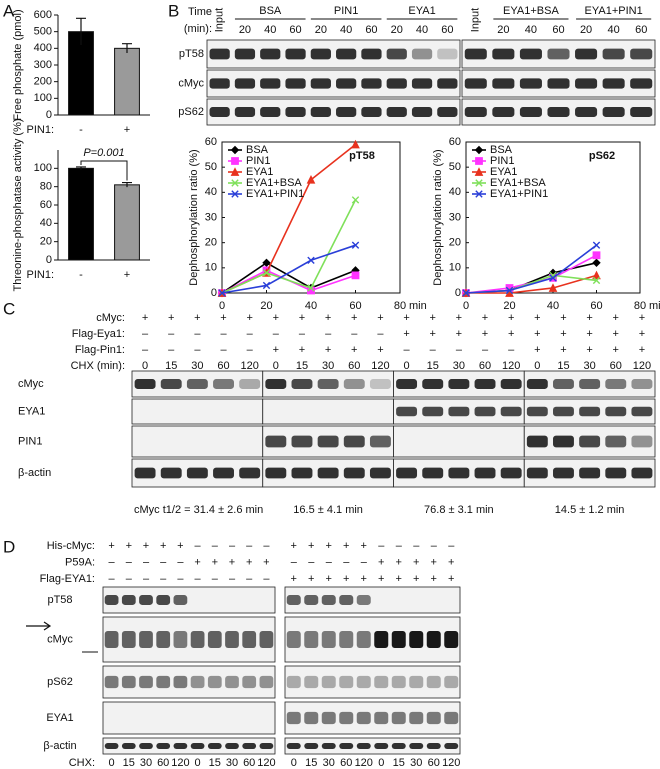  What do you see at coordinates (127, 184) in the screenshot?
I see `error-bar` at bounding box center [127, 184].